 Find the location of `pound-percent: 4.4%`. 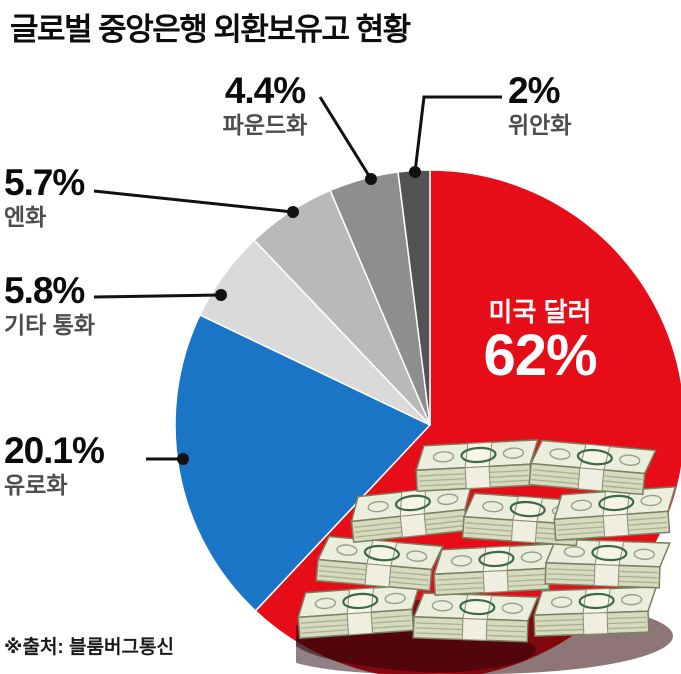

pound-percent: 4.4% is located at coordinates (265, 90).